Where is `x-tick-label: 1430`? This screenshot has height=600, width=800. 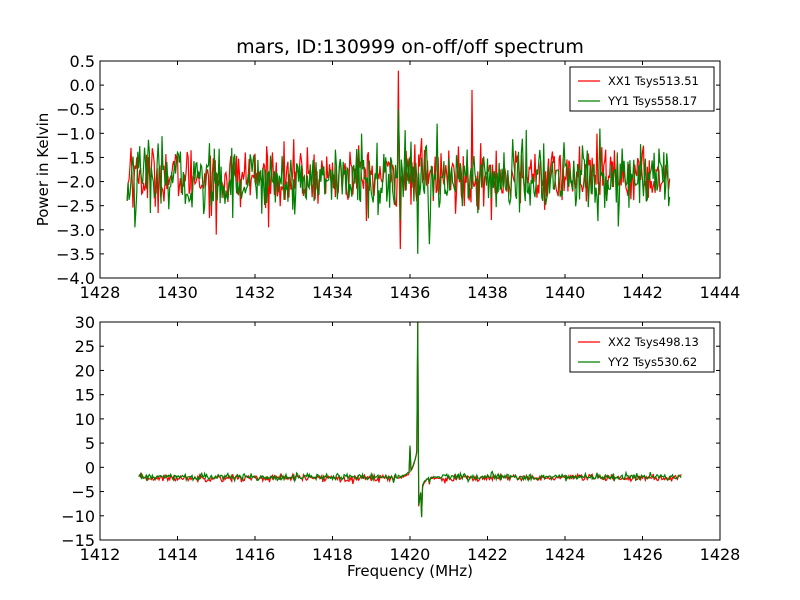 x-tick-label: 1430 is located at coordinates (177, 292).